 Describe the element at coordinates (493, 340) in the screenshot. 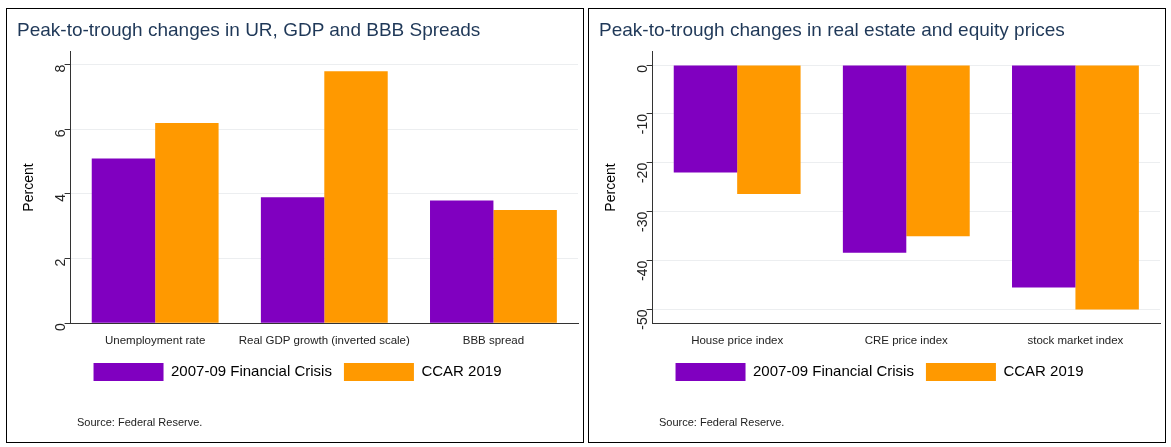

I see `x-tick-label: BBB spread` at that location.